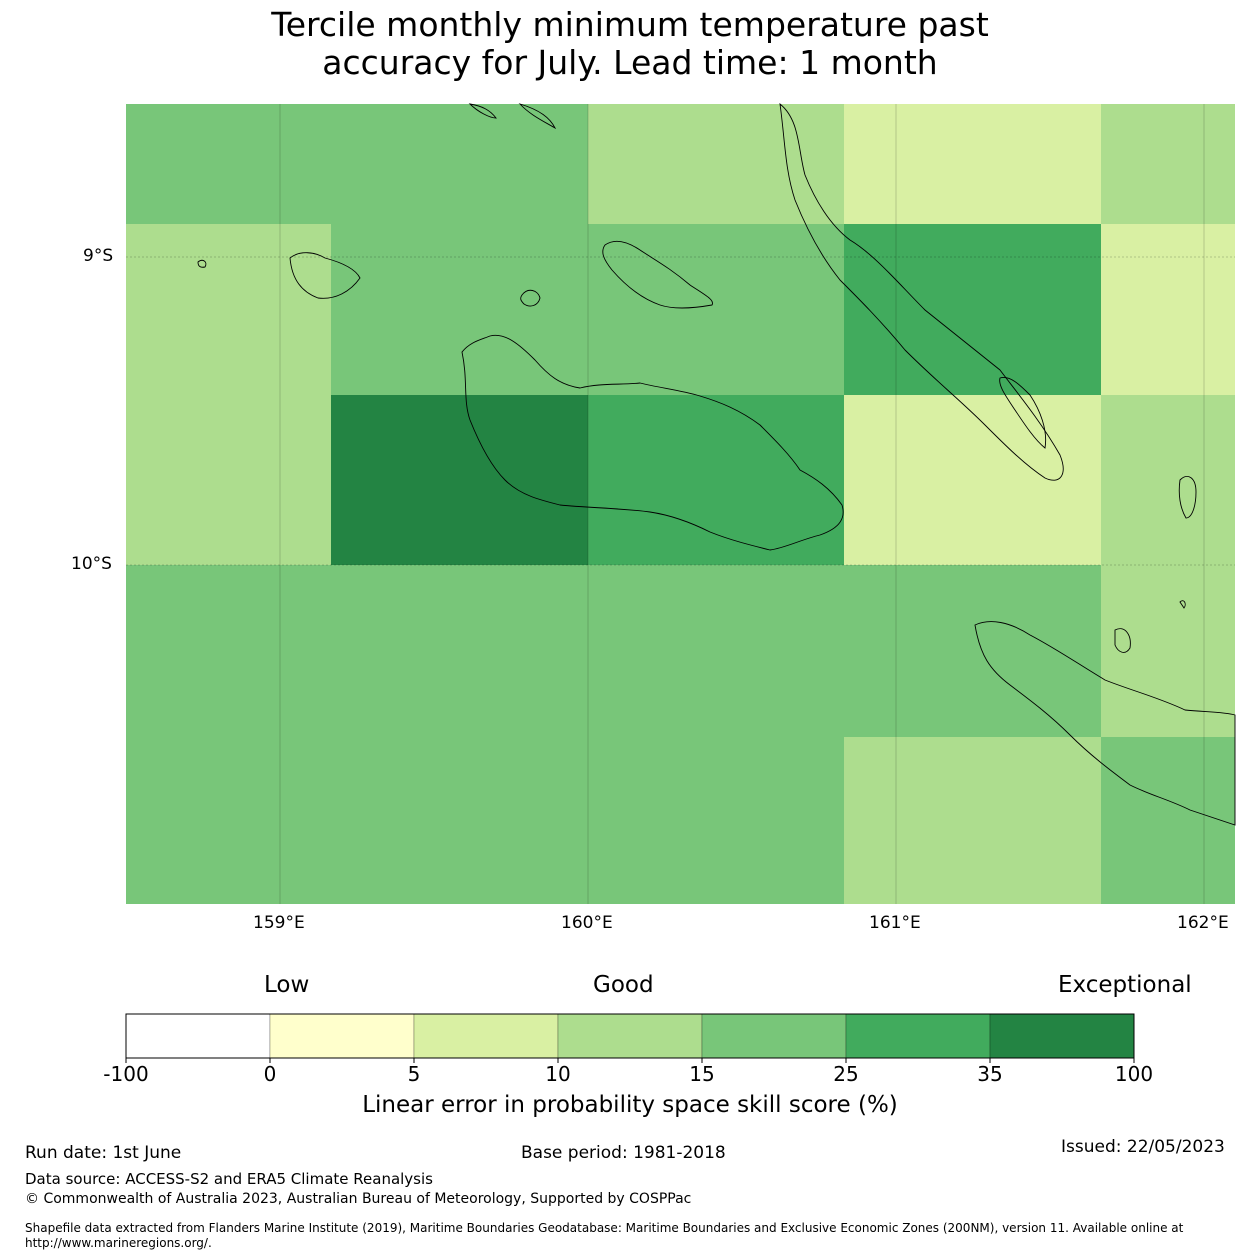 This screenshot has width=1260, height=1260. Describe the element at coordinates (1143, 1147) in the screenshot. I see `issued-date: Issued: 22/05/2023` at that location.